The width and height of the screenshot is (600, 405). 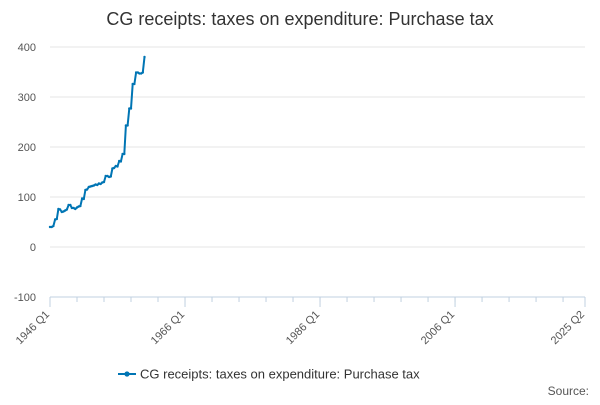 I want to click on x-tick-label: 1986 Q1, so click(x=303, y=328).